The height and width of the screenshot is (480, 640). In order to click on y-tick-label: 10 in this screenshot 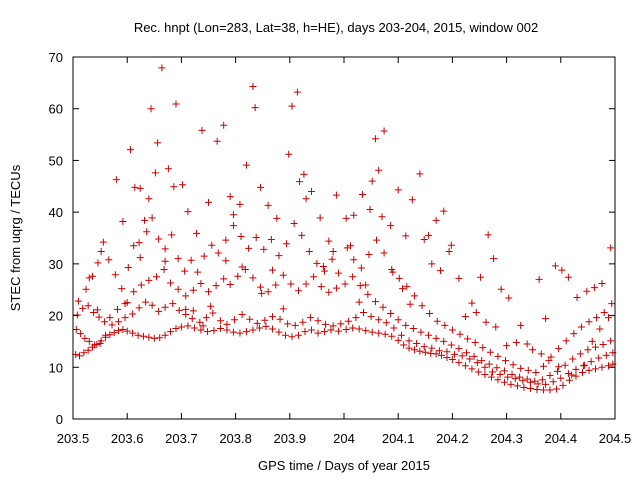, I will do `click(56, 367)`.